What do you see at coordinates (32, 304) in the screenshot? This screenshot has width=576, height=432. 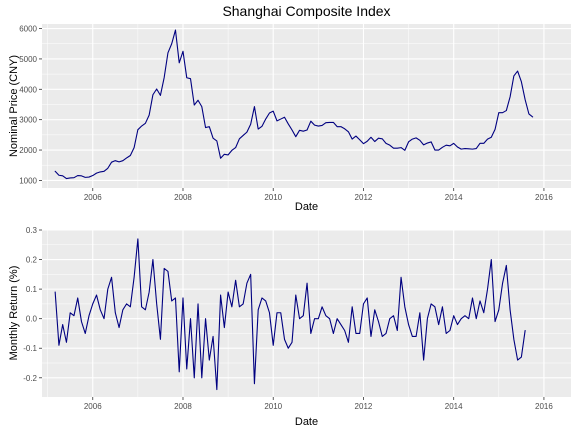 I see `return-y-ticks: -0.2 -0.1 0.0 0.1 0.2 0.3` at bounding box center [32, 304].